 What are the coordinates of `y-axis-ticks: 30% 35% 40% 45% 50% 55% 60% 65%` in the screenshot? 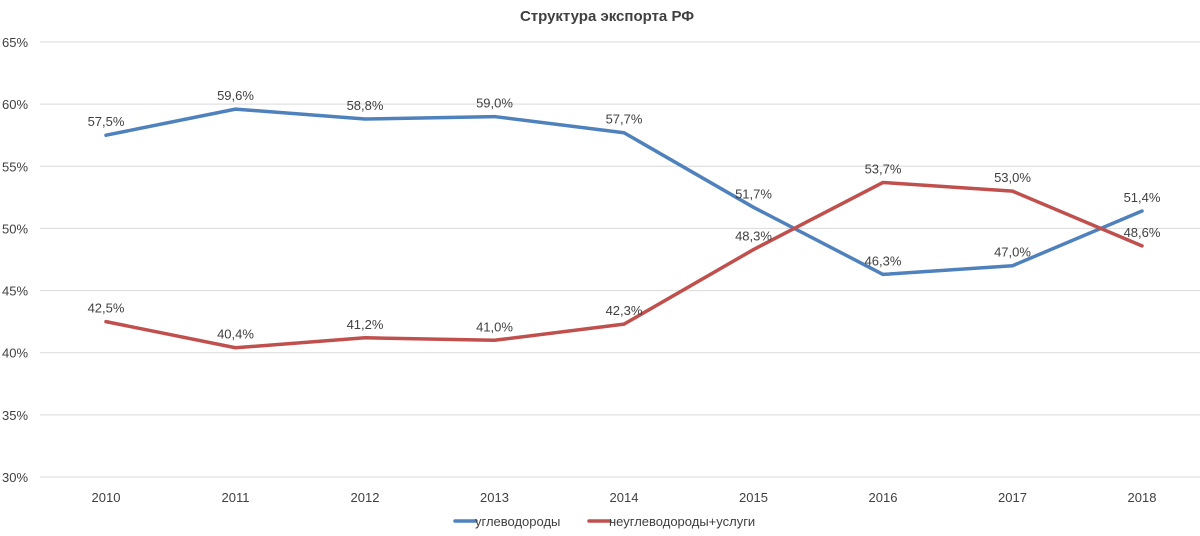 It's located at (15, 260).